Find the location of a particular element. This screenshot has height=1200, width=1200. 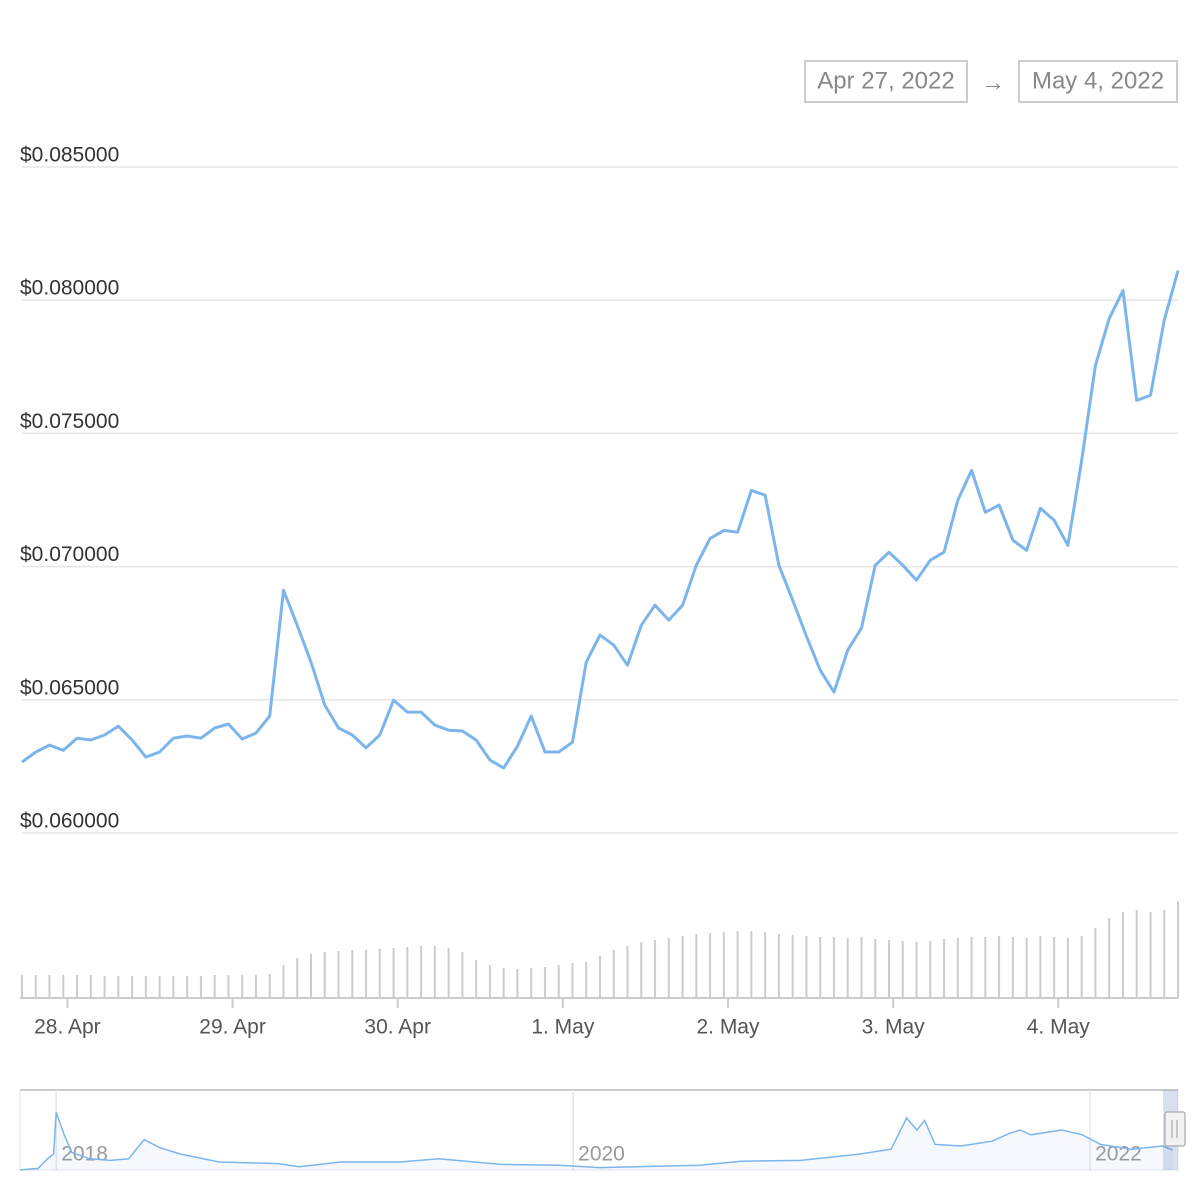

y-tick-label: $0.065000 is located at coordinates (69, 687).